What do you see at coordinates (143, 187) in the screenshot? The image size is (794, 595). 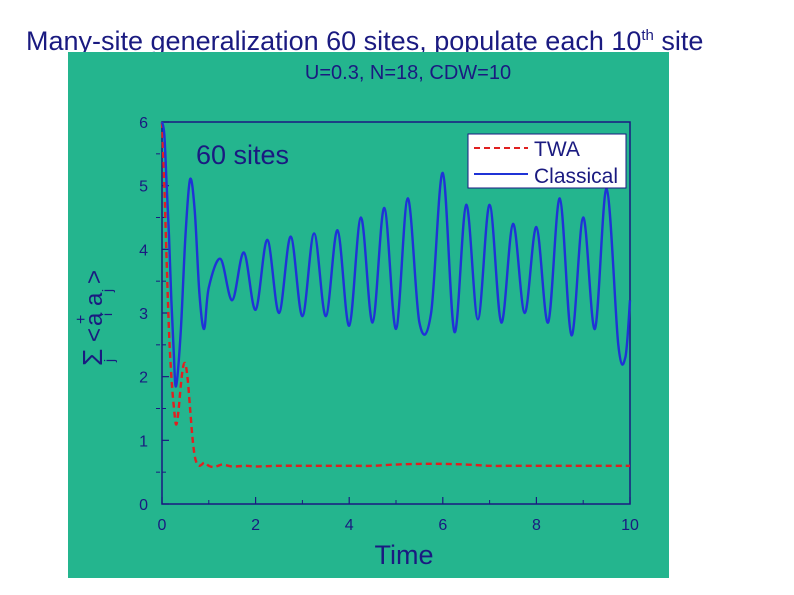 I see `y-tick-label-5: 5` at bounding box center [143, 187].